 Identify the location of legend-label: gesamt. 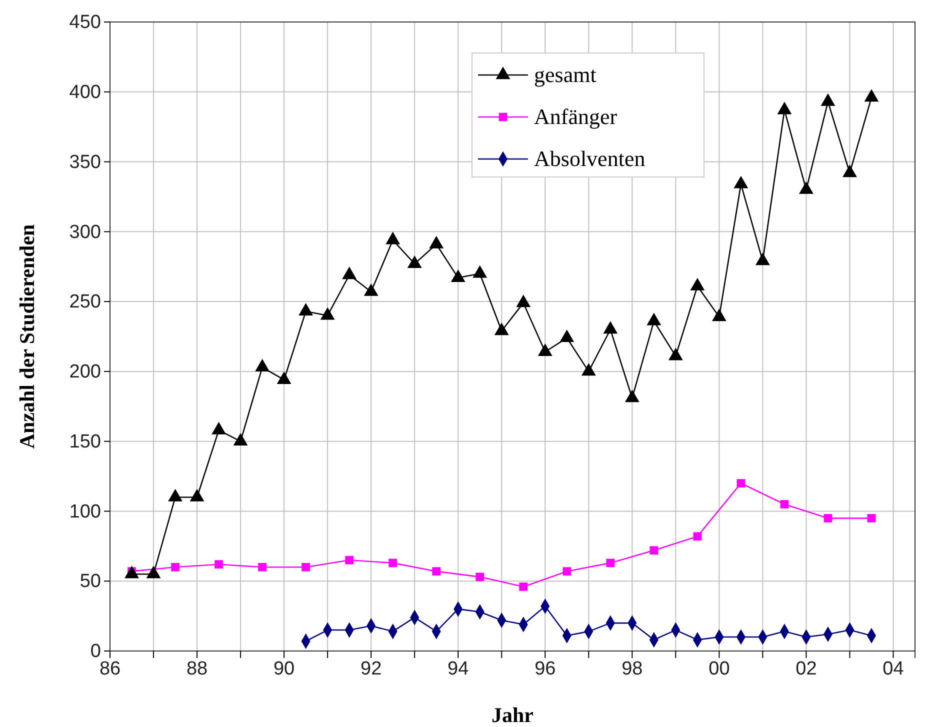
(565, 74).